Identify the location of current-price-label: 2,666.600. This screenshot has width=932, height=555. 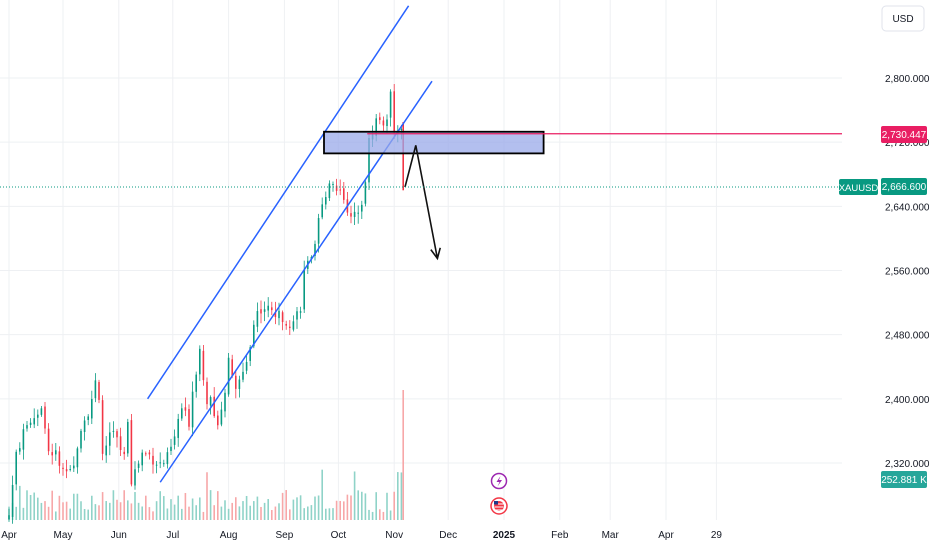
(904, 187).